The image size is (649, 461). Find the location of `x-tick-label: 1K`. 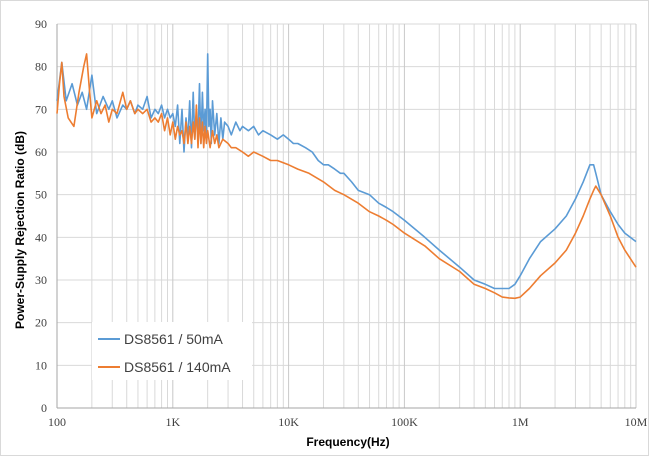

x-tick-label: 1K is located at coordinates (172, 422).